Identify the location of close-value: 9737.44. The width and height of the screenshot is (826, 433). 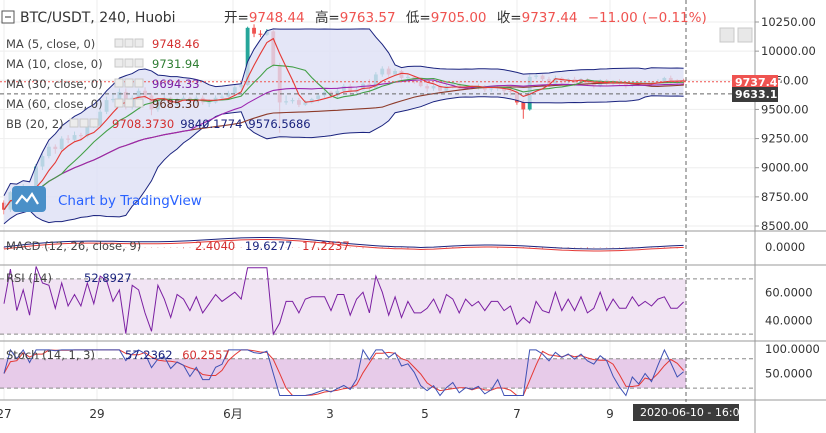
(550, 18).